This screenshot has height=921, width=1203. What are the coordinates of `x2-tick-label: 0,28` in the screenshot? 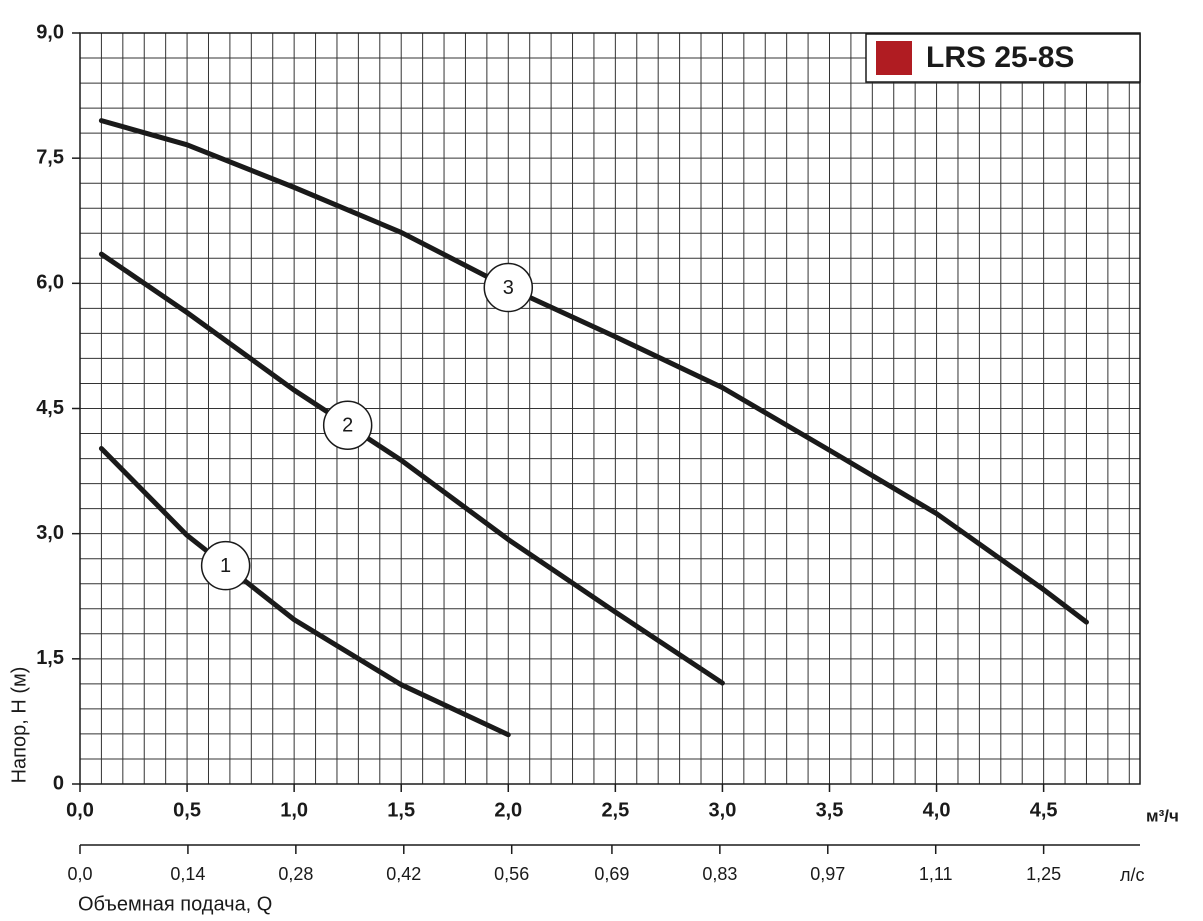 It's located at (295, 874).